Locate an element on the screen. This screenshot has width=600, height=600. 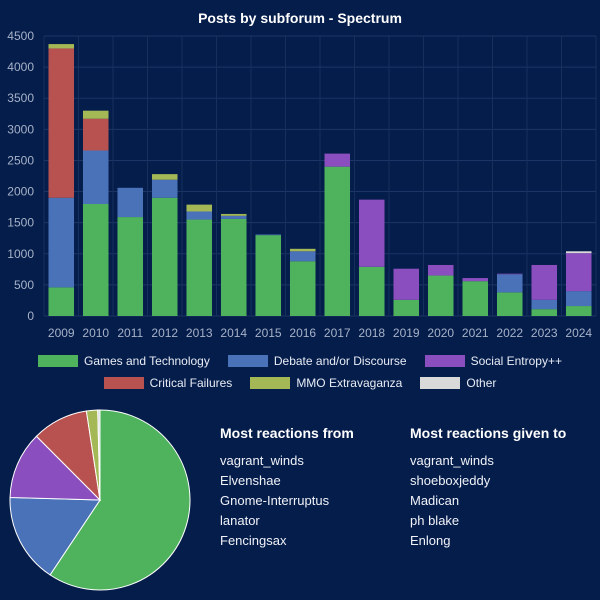
x-tick-label: 2018 is located at coordinates (371, 333).